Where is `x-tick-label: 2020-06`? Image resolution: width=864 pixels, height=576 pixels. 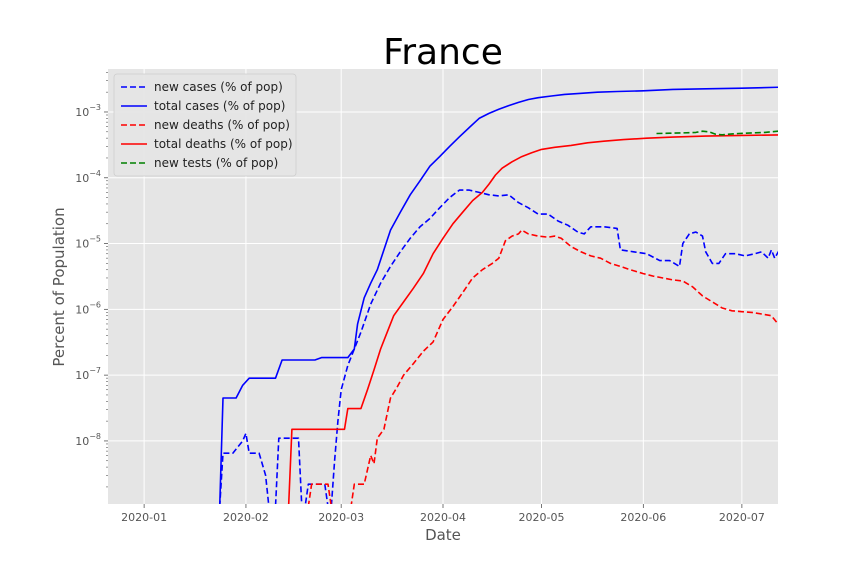
x-tick-label: 2020-06 is located at coordinates (643, 517).